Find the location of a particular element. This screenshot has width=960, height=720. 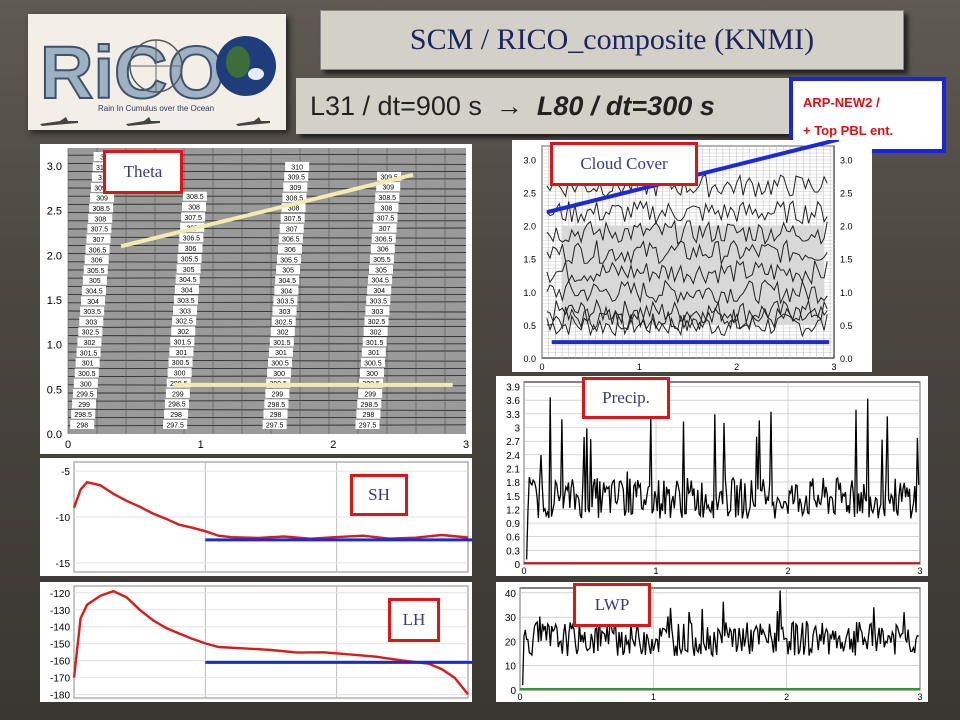

arrow-right-icon: → is located at coordinates (509, 105).